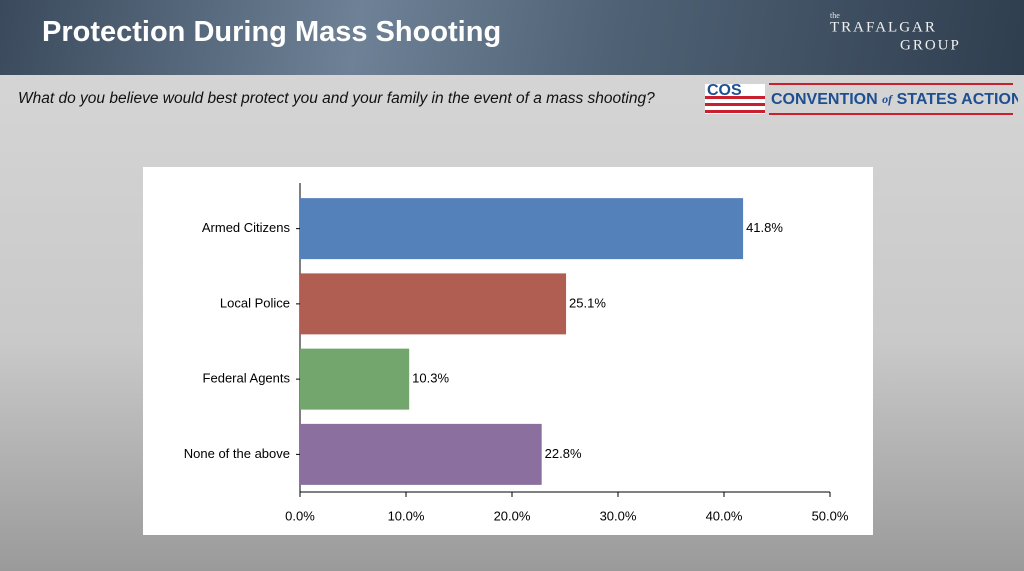 The image size is (1024, 571). Describe the element at coordinates (830, 515) in the screenshot. I see `x-tick-label: 50.0%` at that location.